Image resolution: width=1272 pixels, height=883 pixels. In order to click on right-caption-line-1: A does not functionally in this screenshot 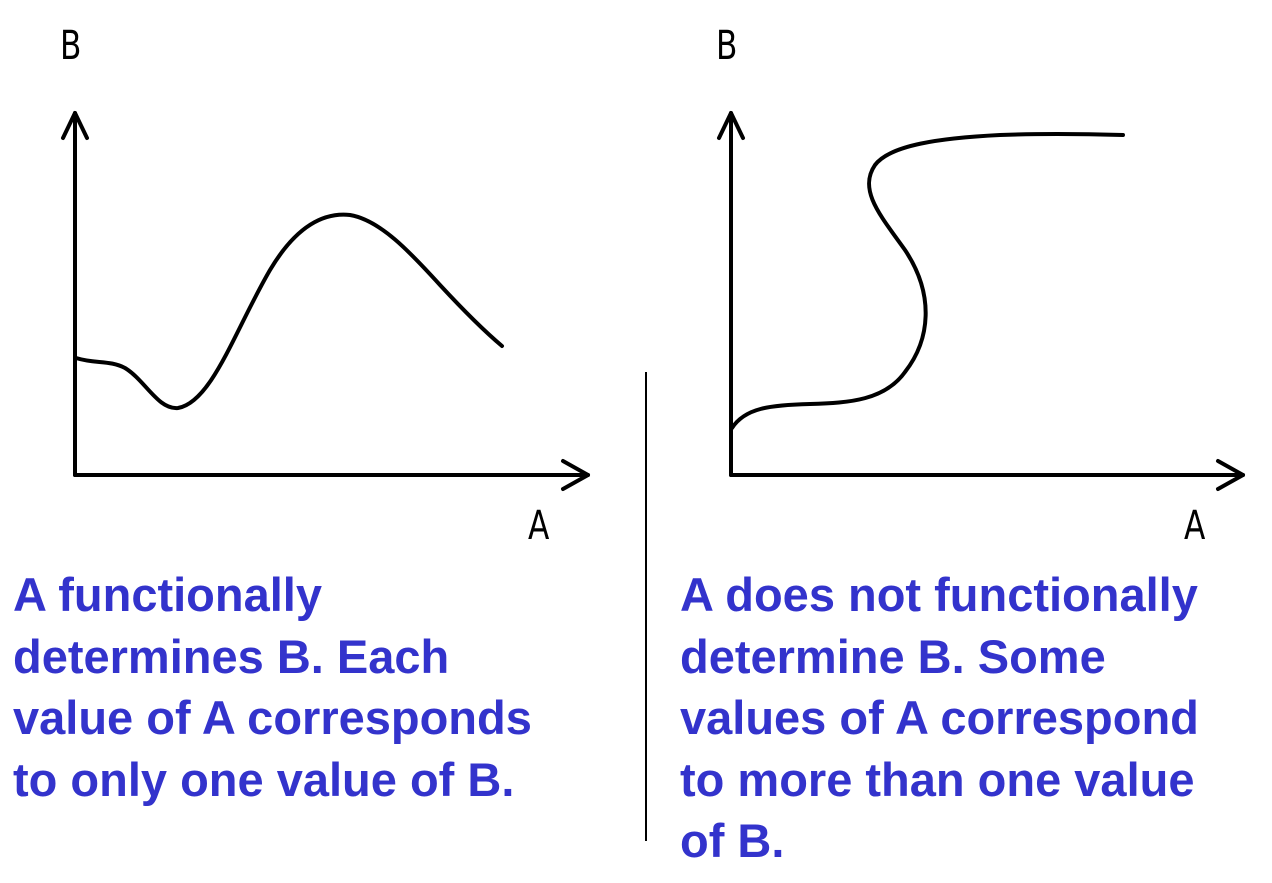, I will do `click(939, 594)`.